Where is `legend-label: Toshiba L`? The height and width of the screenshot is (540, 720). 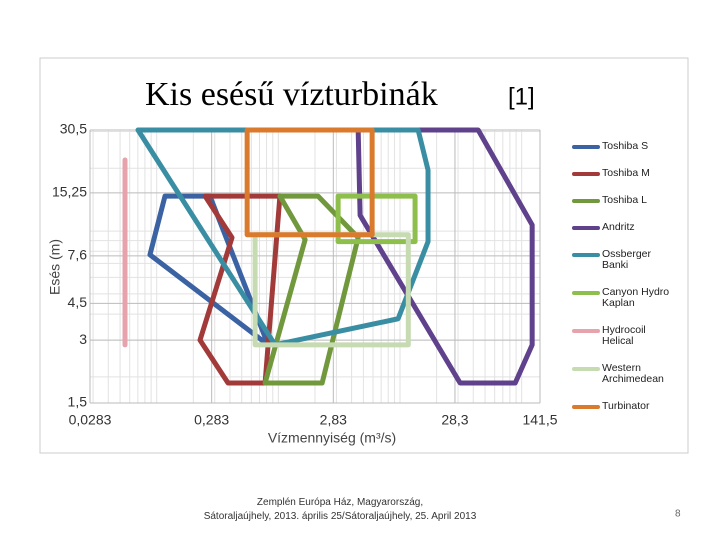
legend-label: Toshiba L is located at coordinates (624, 200).